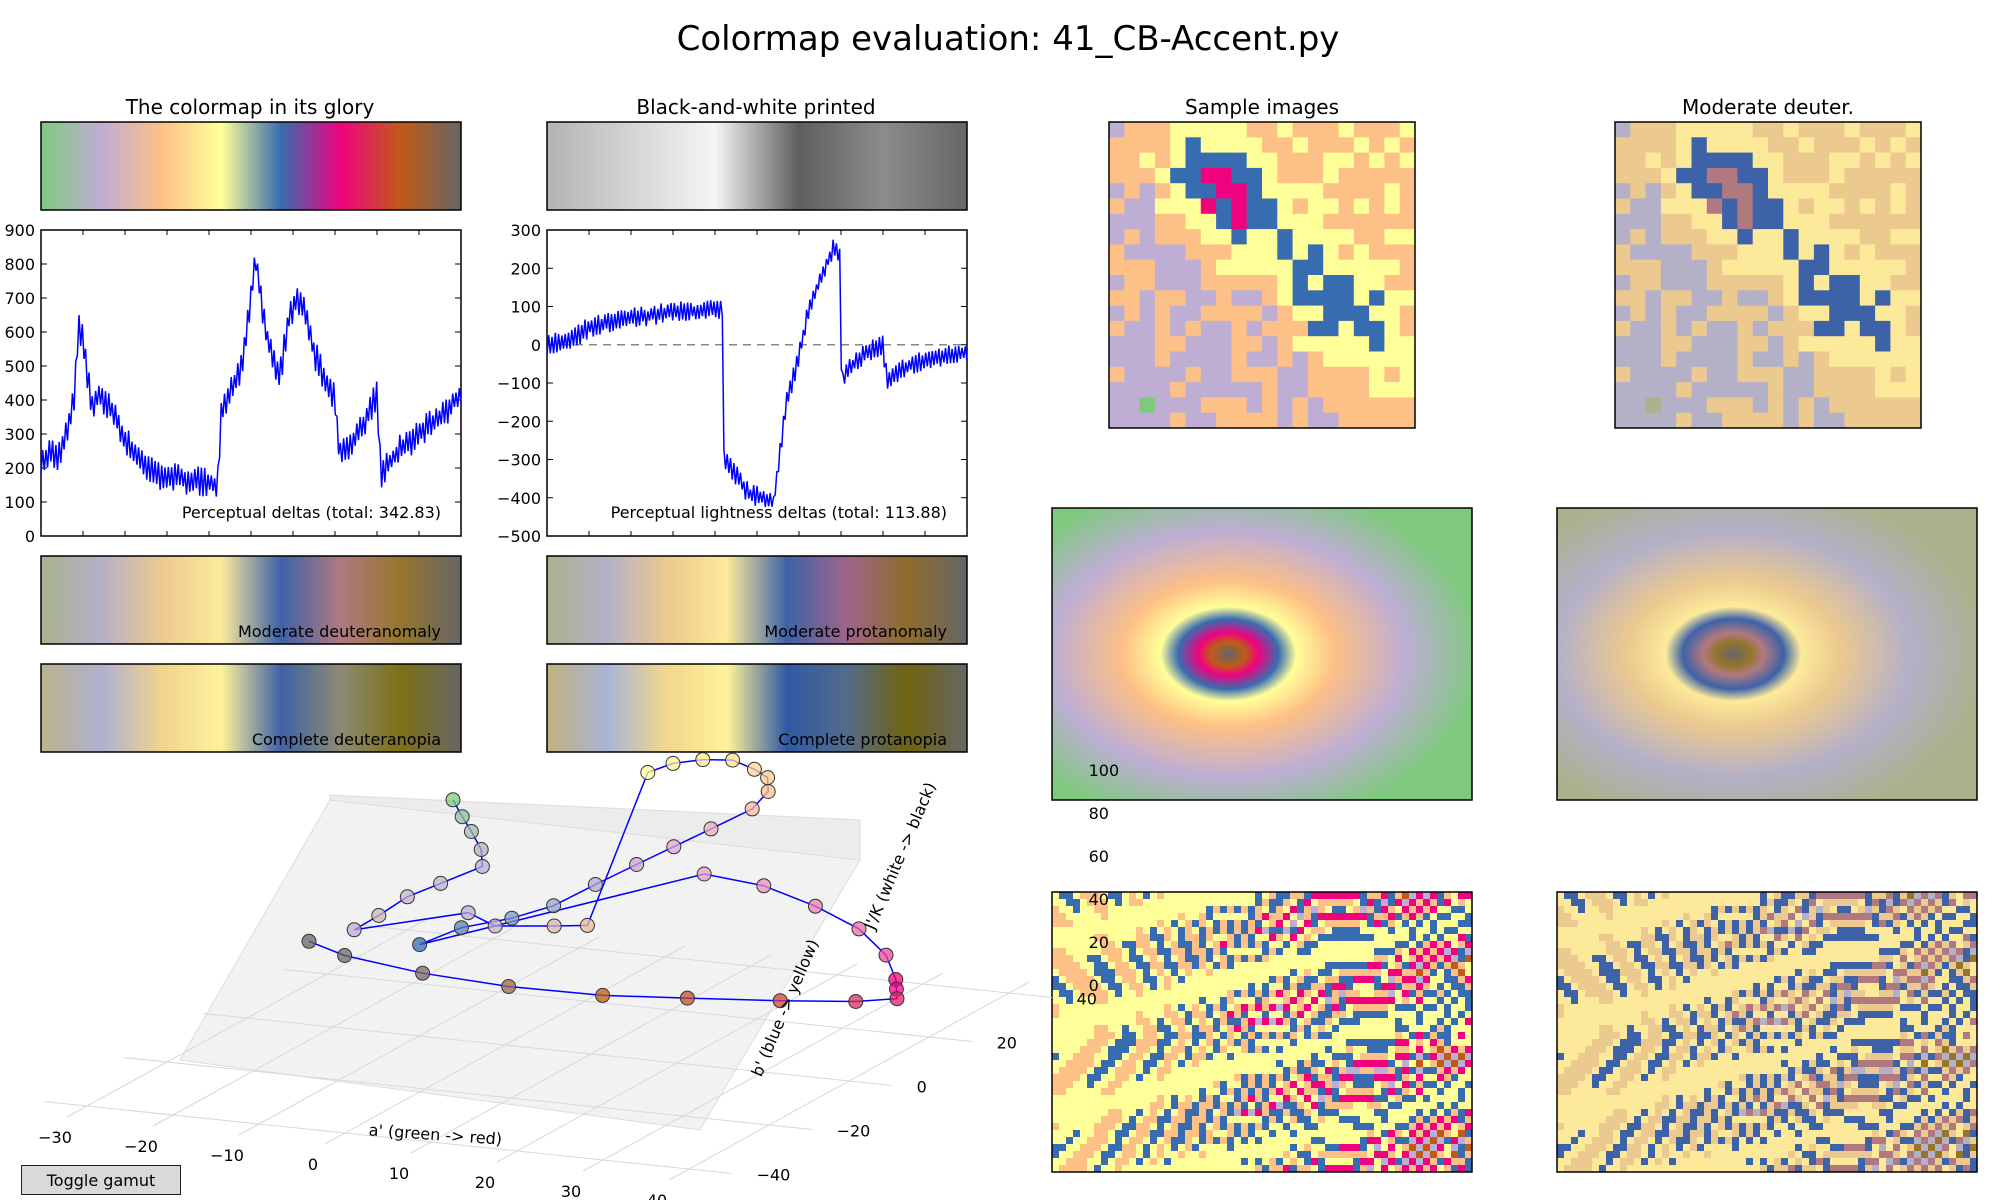  What do you see at coordinates (251, 166) in the screenshot?
I see `colormap-colorbar` at bounding box center [251, 166].